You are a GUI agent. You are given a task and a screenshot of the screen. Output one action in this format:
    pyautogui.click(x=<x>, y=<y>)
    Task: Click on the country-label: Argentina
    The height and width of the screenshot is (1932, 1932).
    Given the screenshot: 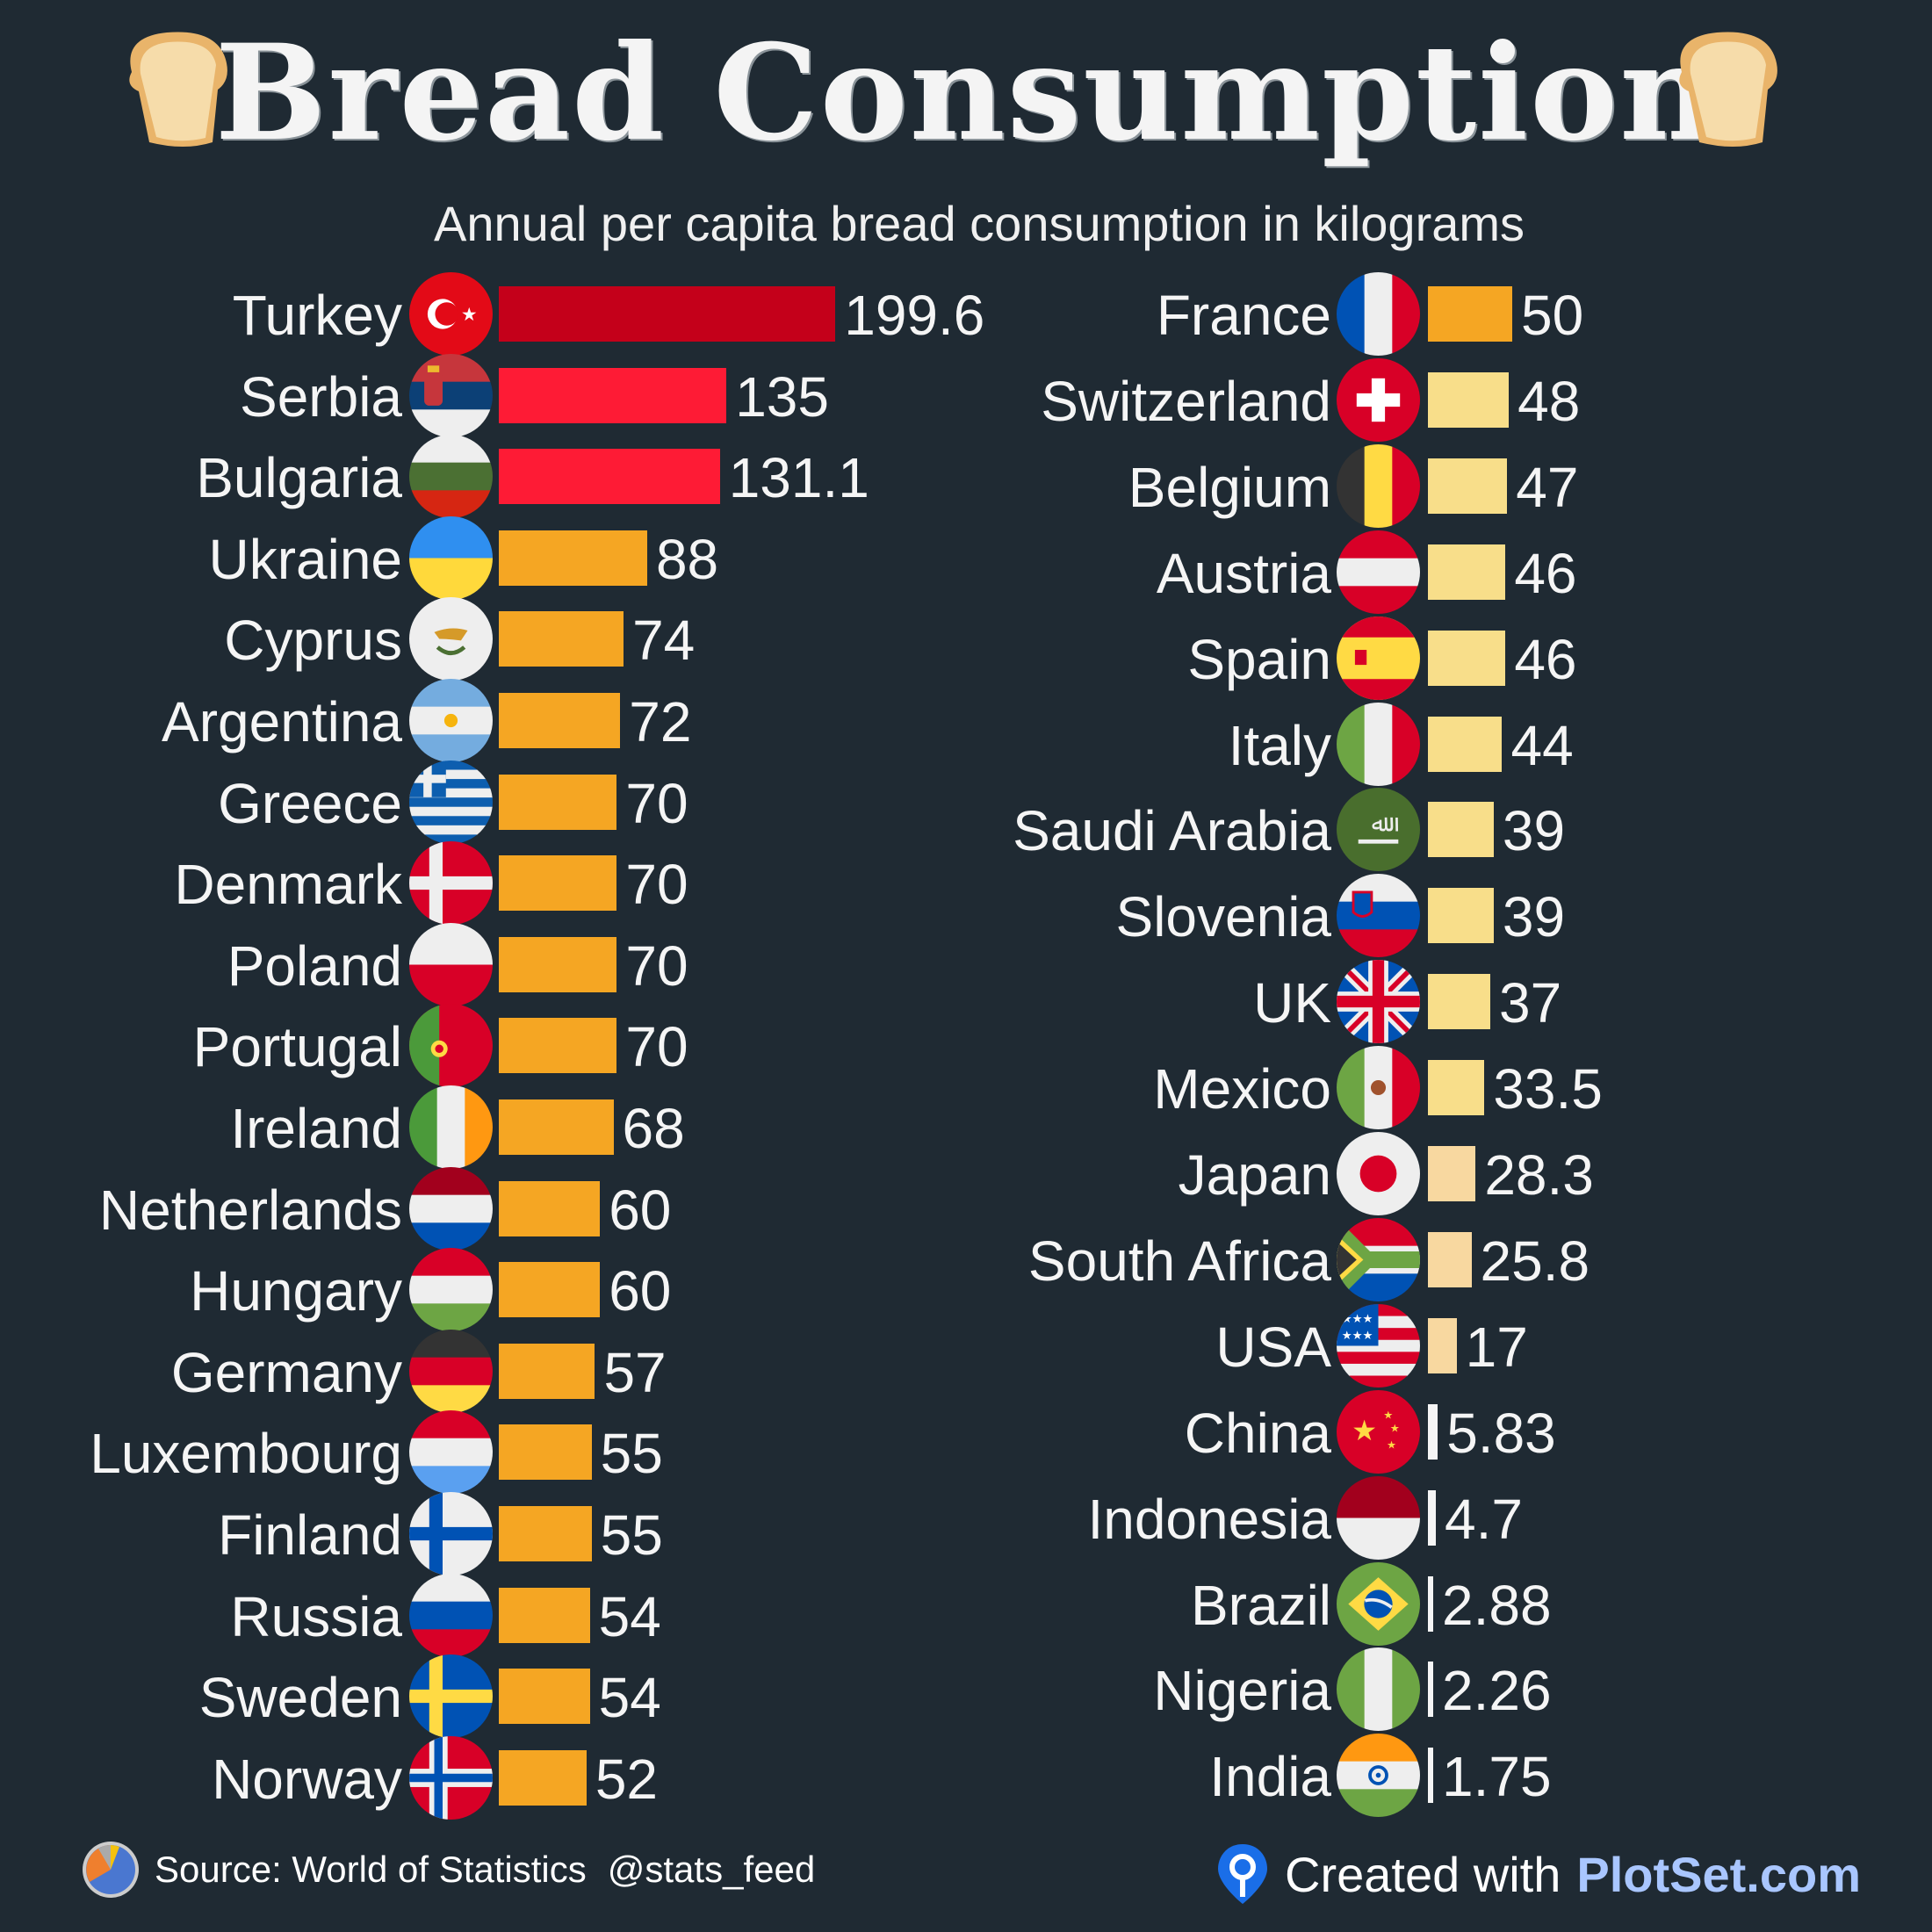 What is the action you would take?
    pyautogui.click(x=282, y=721)
    